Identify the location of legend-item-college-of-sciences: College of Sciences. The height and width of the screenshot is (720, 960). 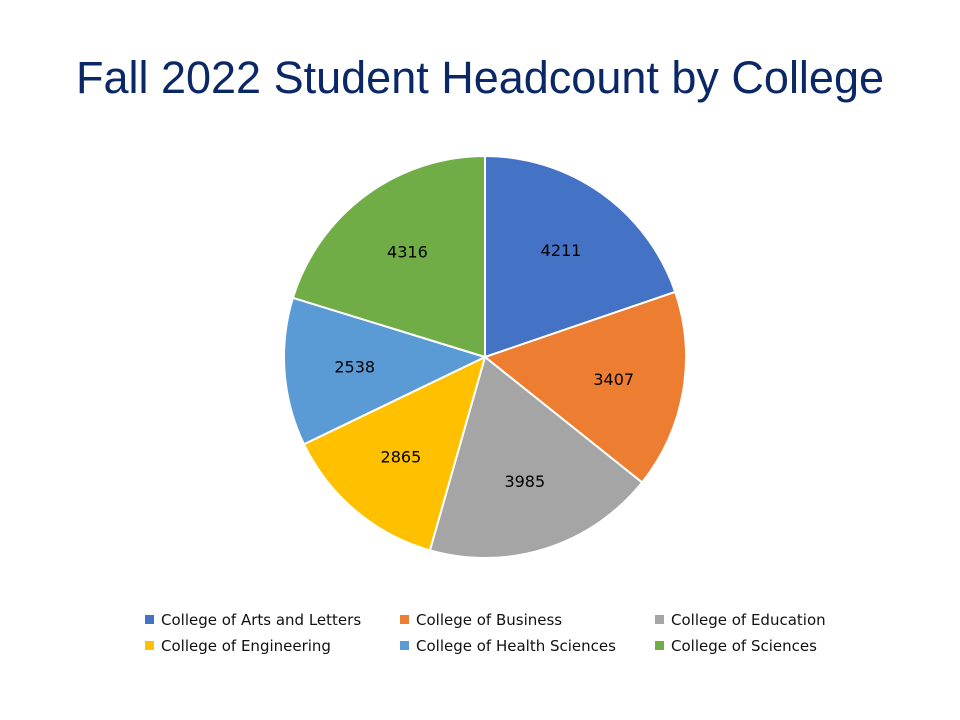
(736, 646).